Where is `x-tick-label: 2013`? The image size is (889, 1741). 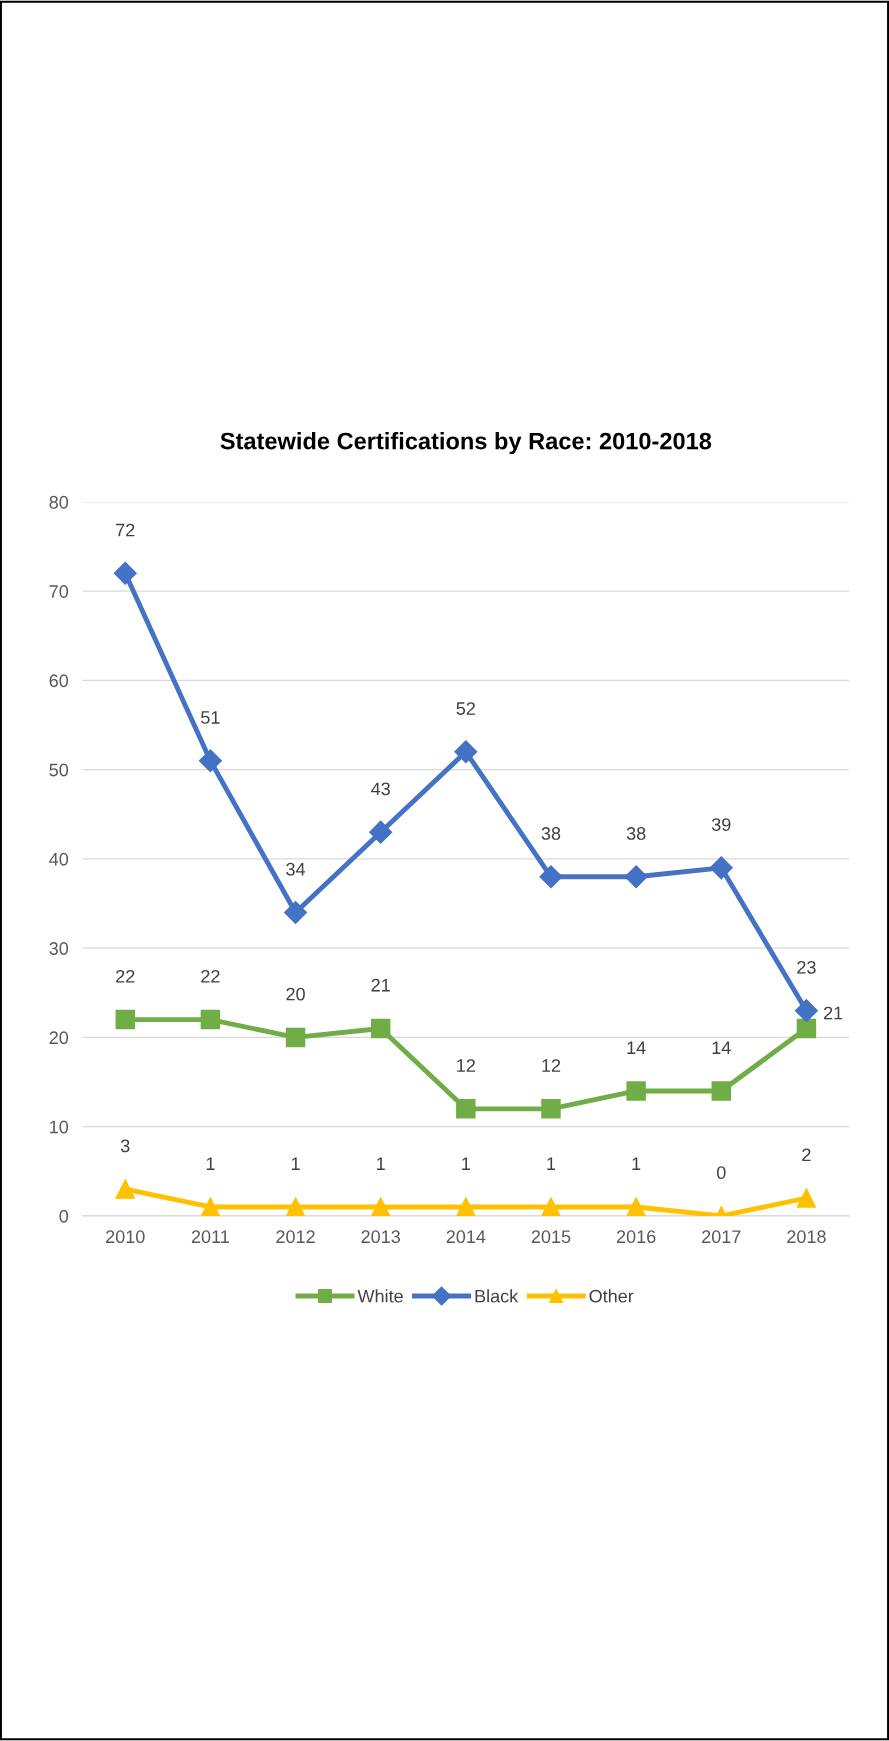
x-tick-label: 2013 is located at coordinates (380, 1237).